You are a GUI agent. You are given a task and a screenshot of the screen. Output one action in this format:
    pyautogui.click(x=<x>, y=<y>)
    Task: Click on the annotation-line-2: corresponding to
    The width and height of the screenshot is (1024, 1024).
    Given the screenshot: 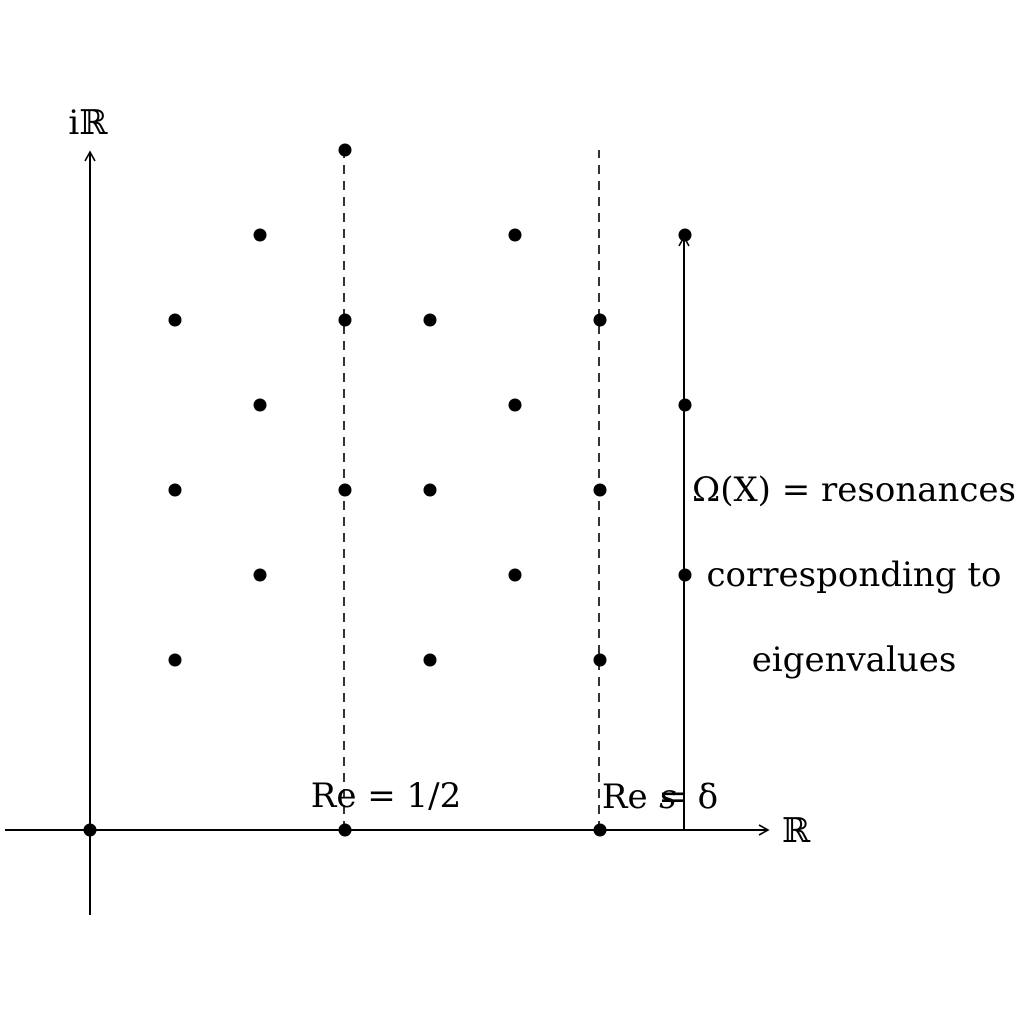 What is the action you would take?
    pyautogui.click(x=854, y=575)
    